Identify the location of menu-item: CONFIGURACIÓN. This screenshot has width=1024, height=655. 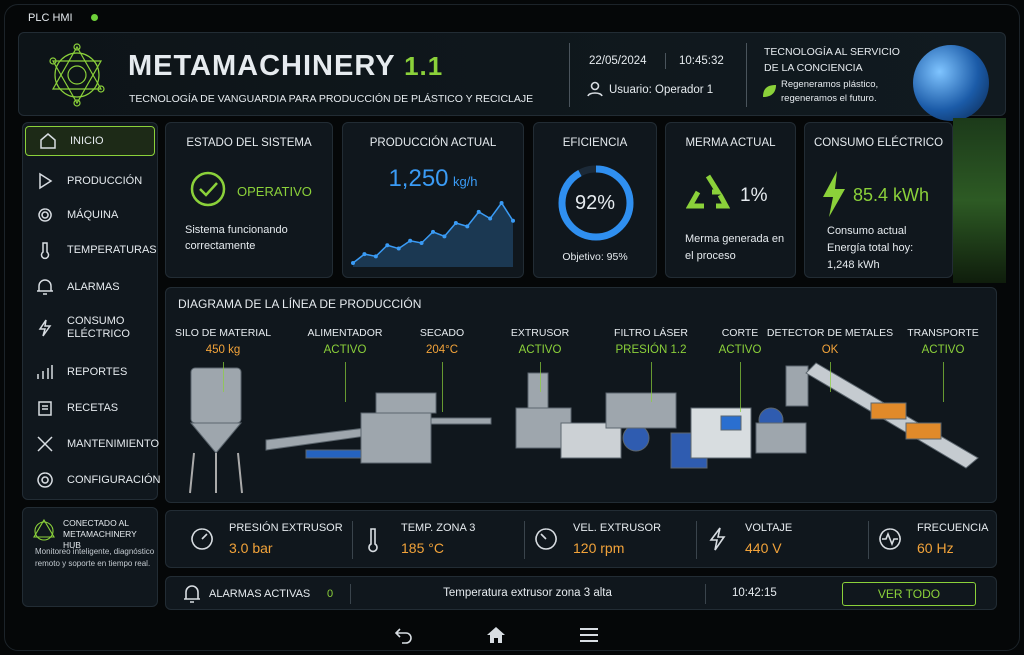
(92, 480).